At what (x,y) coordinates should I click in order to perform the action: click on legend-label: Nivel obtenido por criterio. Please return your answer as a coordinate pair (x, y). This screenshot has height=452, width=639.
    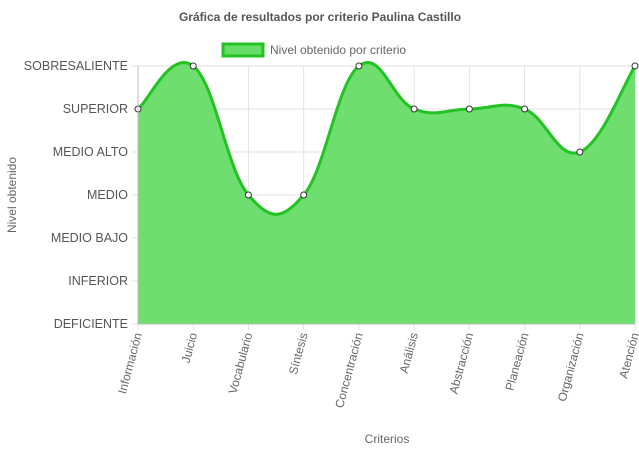
    Looking at the image, I should click on (338, 50).